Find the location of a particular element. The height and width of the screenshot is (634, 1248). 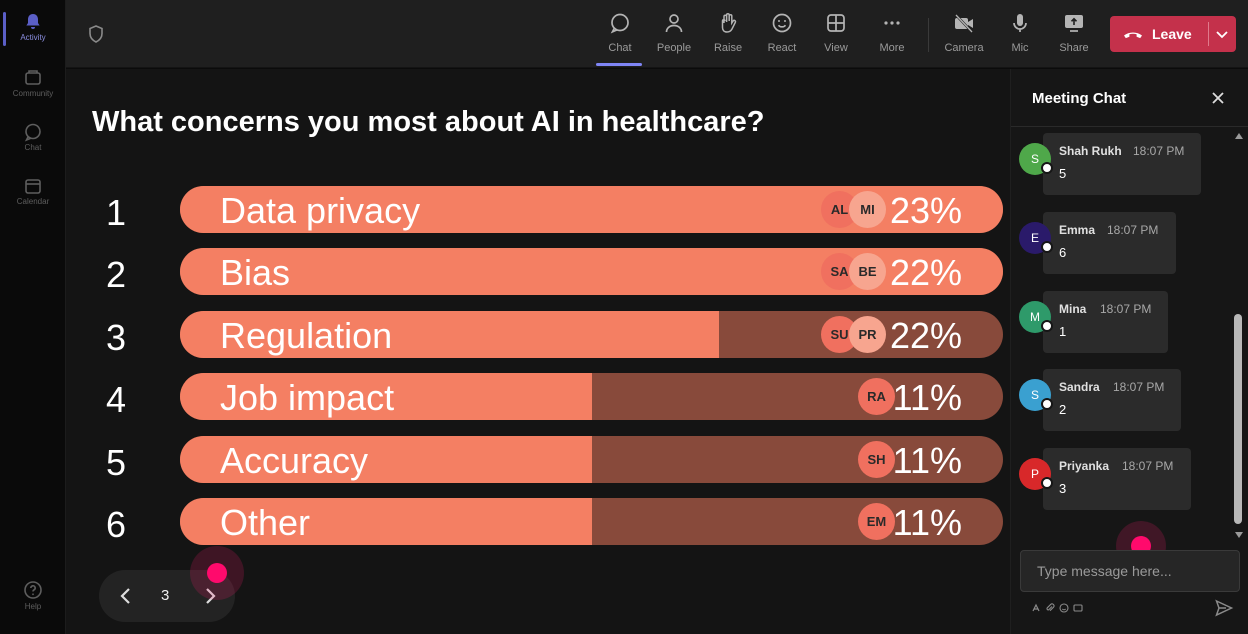

option-label: Data privacy is located at coordinates (320, 210).